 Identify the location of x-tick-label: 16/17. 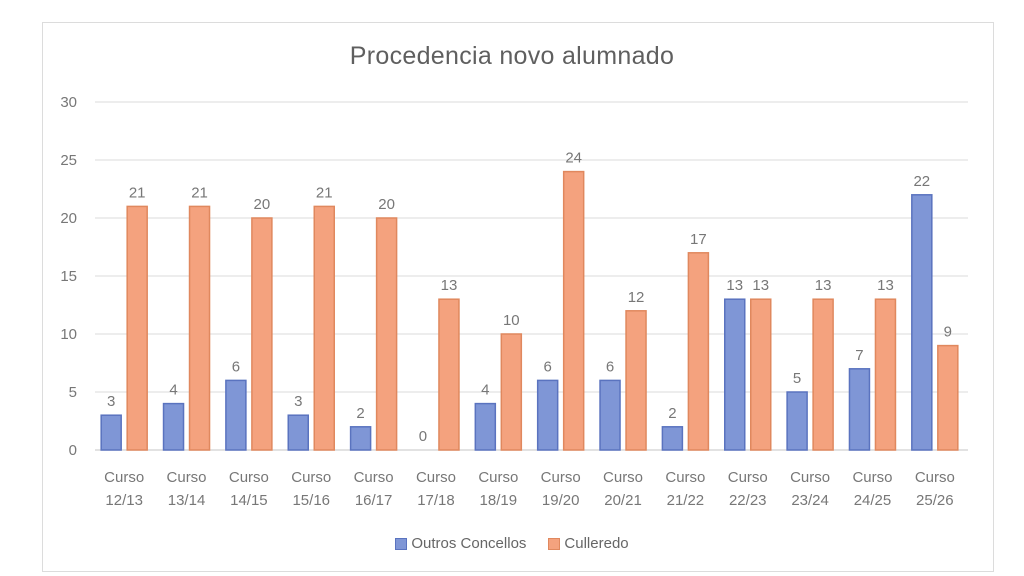
(374, 500).